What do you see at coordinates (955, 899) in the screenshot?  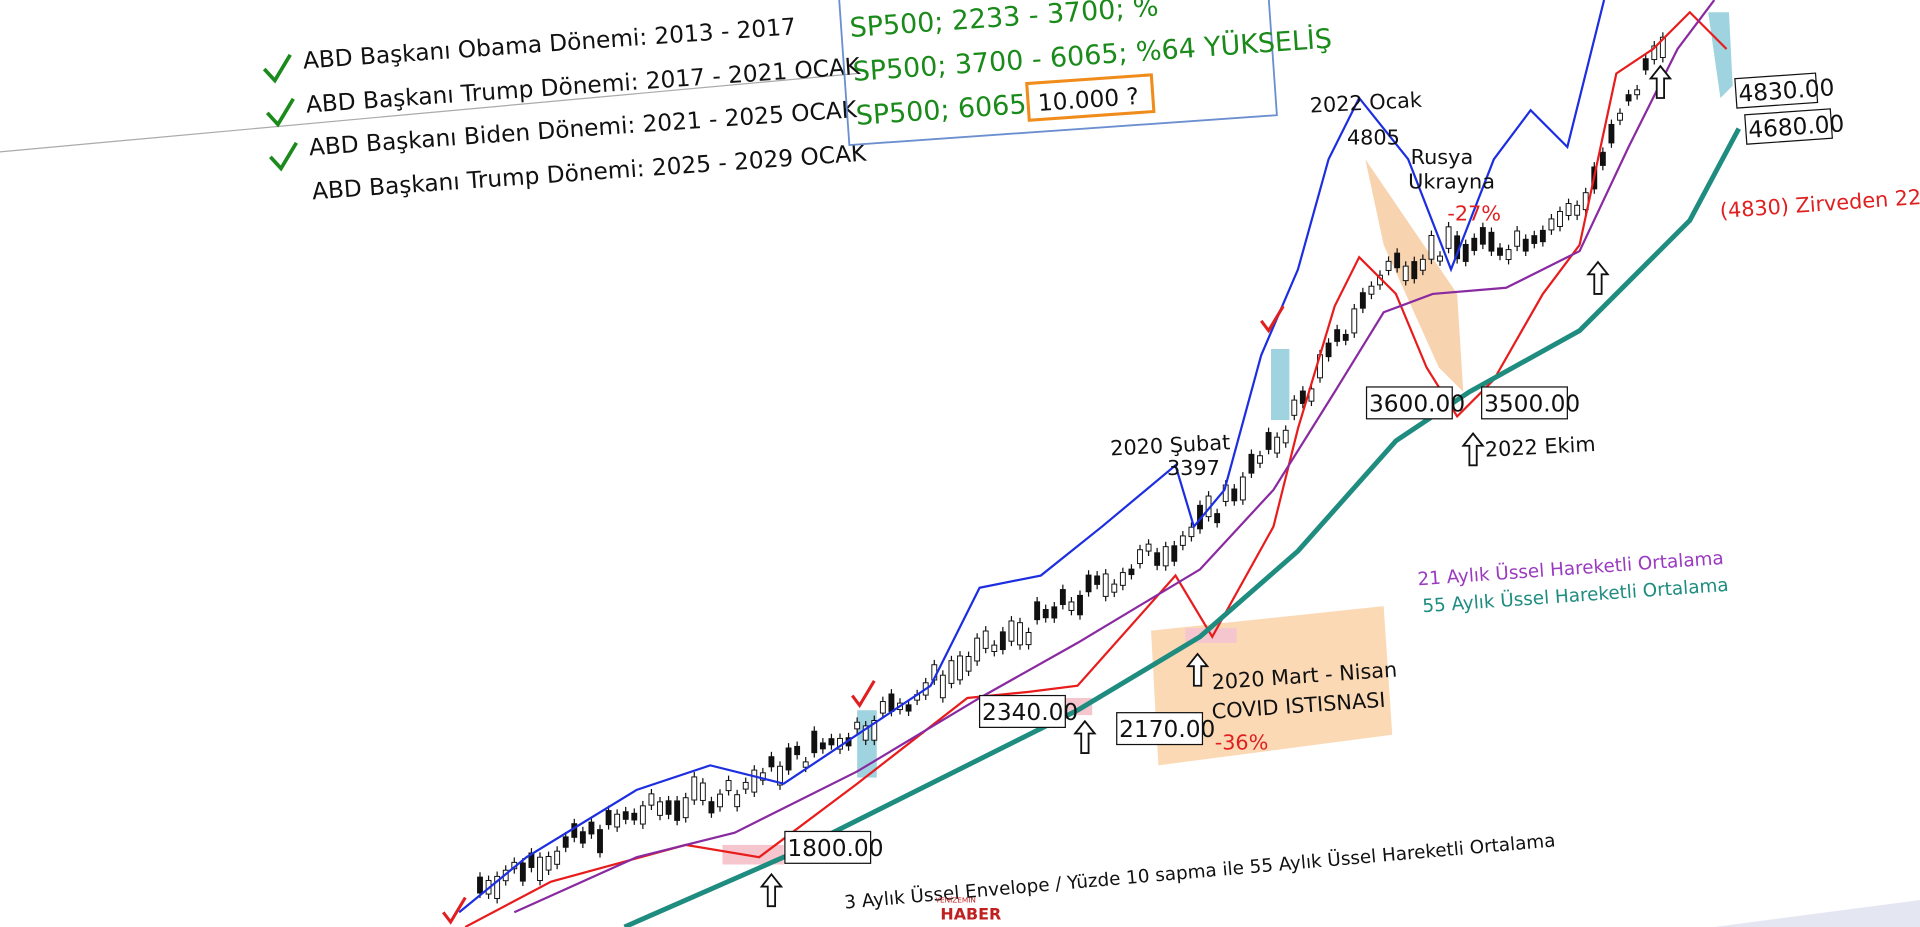 I see `watermark: YENİZEMİN` at bounding box center [955, 899].